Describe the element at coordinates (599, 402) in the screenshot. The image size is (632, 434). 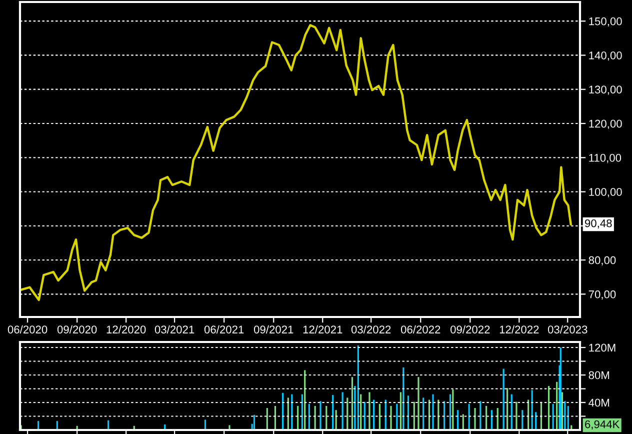
I see `y-tick-label: 40M` at that location.